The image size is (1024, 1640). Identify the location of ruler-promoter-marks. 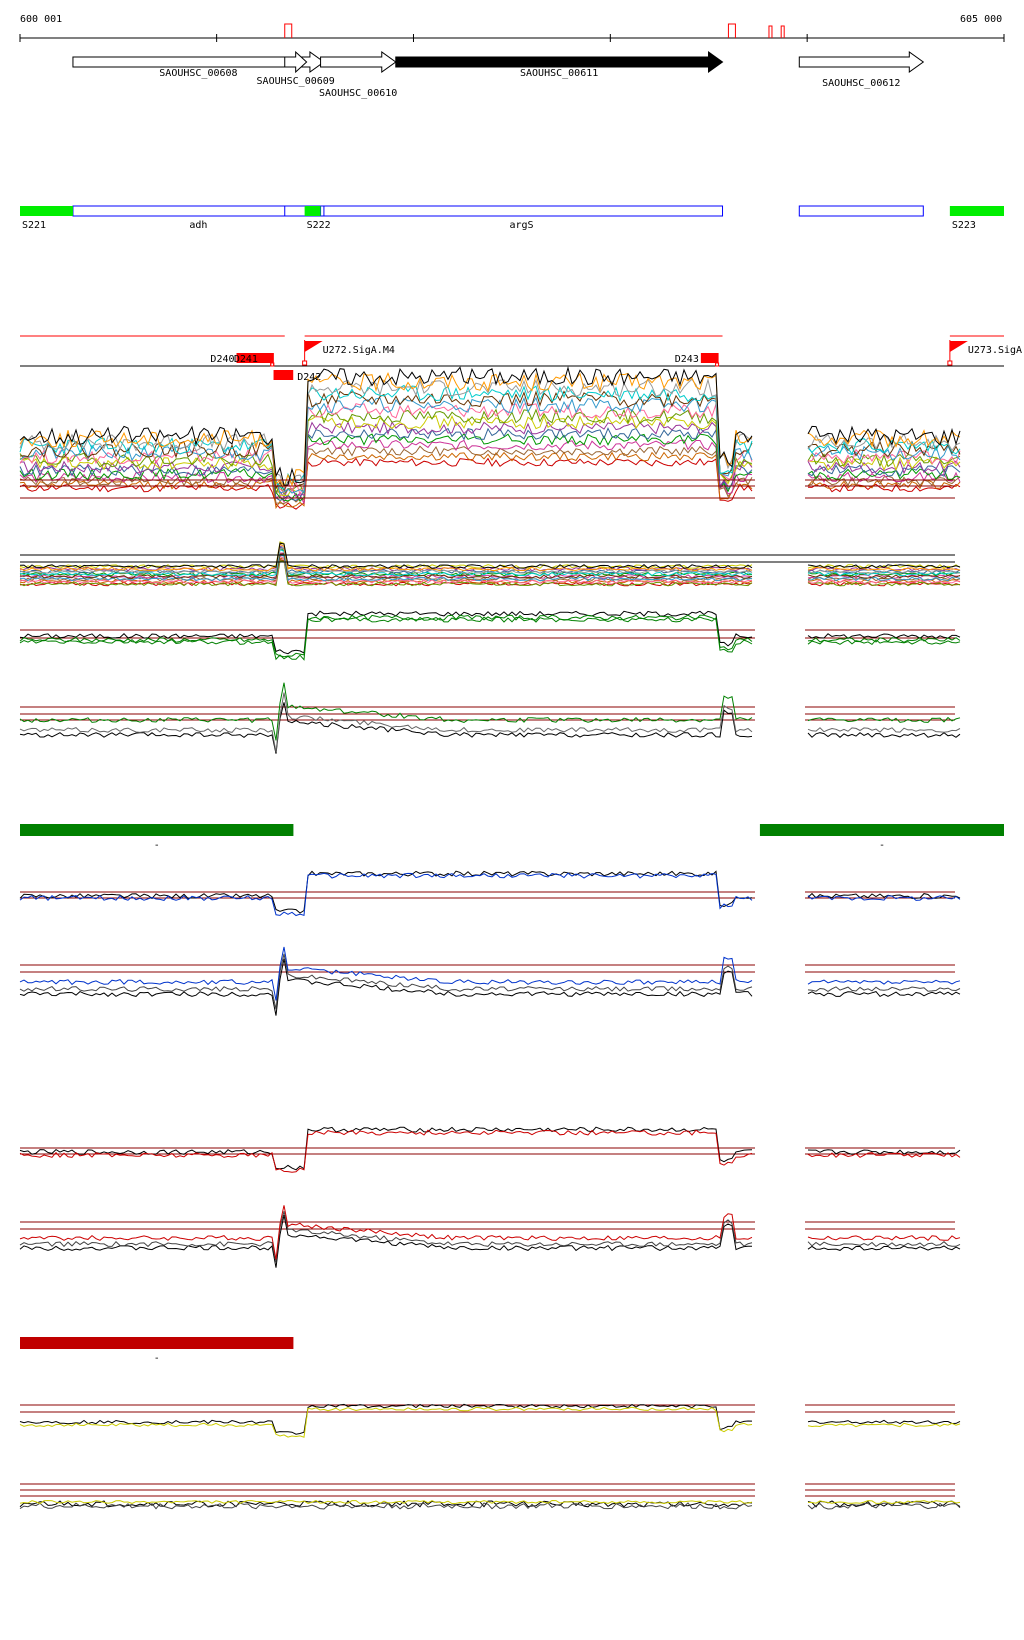
(534, 30).